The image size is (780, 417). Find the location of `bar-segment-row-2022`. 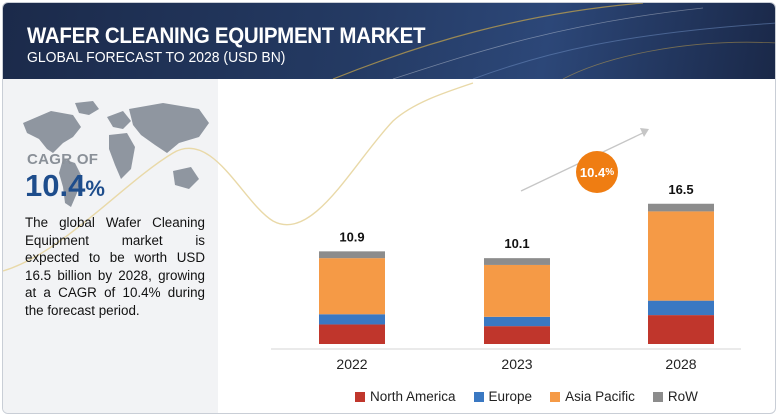

bar-segment-row-2022 is located at coordinates (352, 255).